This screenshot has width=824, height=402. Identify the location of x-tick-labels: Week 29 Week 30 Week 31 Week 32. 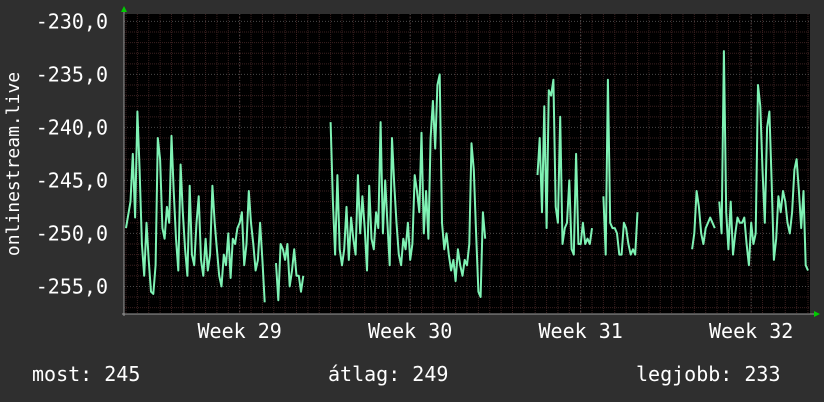
(496, 331).